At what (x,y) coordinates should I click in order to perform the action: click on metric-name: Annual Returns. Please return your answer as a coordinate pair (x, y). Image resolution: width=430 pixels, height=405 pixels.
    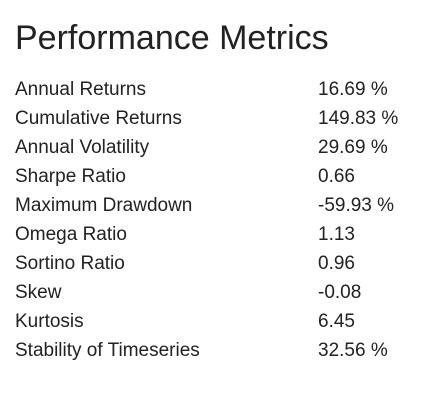
    Looking at the image, I should click on (80, 89).